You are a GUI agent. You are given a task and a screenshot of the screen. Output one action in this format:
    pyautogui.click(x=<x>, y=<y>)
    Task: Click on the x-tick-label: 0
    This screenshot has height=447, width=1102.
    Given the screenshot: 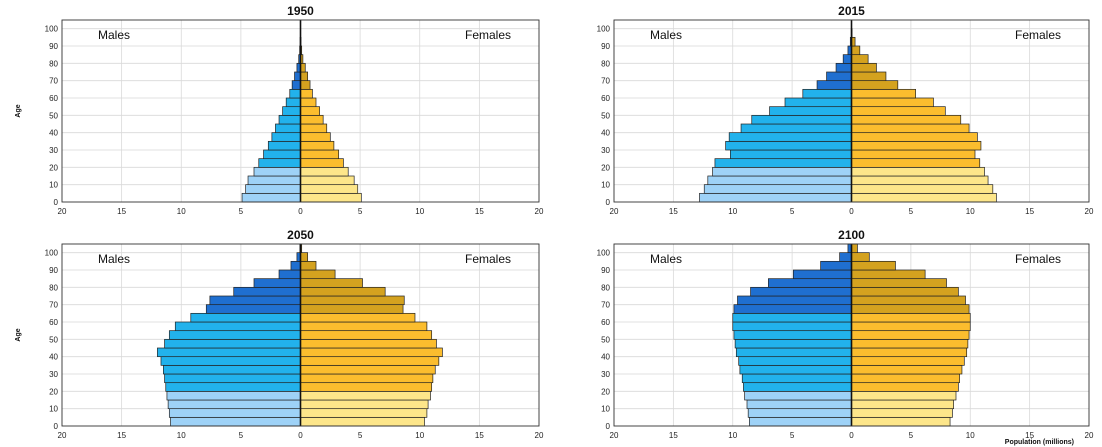 What is the action you would take?
    pyautogui.click(x=300, y=435)
    